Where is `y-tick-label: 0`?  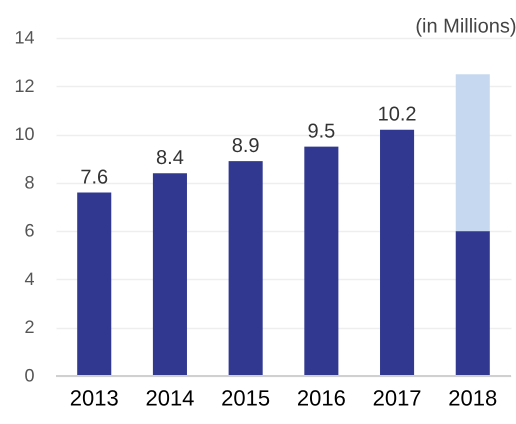 y-tick-label: 0 is located at coordinates (29, 376).